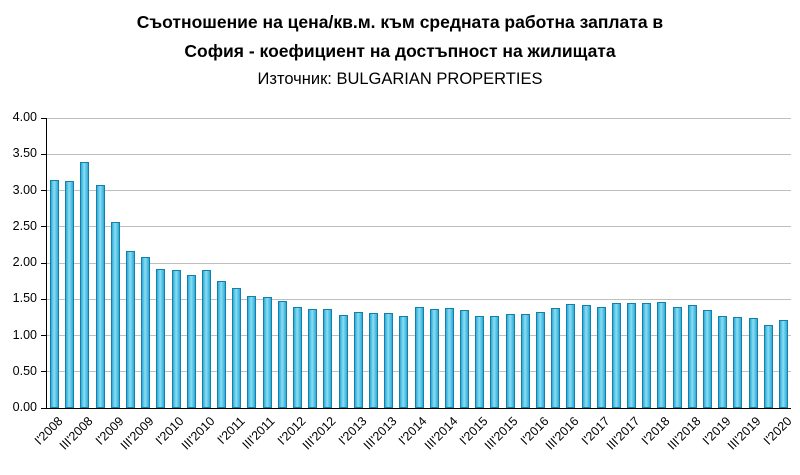 This screenshot has width=800, height=475. I want to click on bar-III'2011, so click(267, 352).